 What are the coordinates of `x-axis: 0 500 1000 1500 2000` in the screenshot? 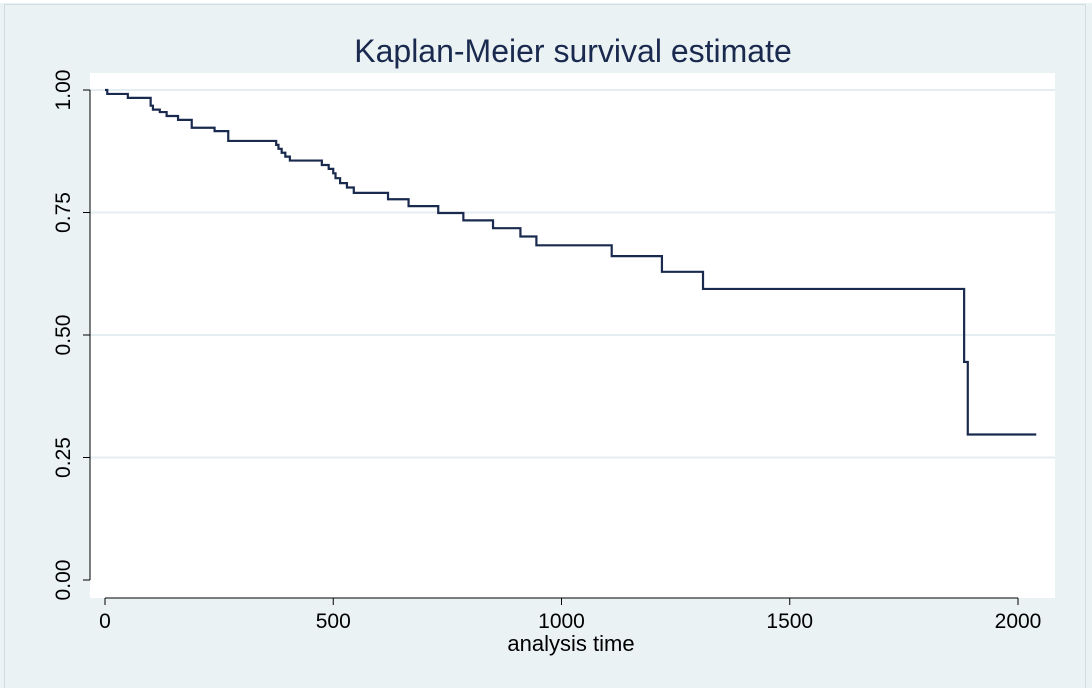 It's located at (570, 615).